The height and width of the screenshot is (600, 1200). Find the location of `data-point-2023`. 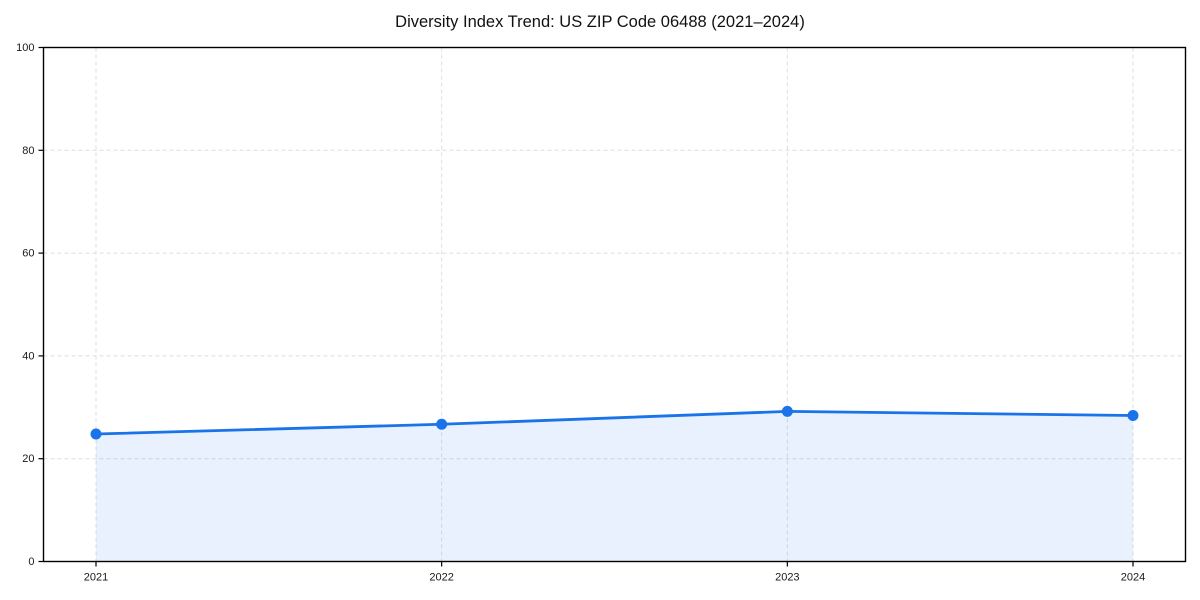

data-point-2023 is located at coordinates (787, 411).